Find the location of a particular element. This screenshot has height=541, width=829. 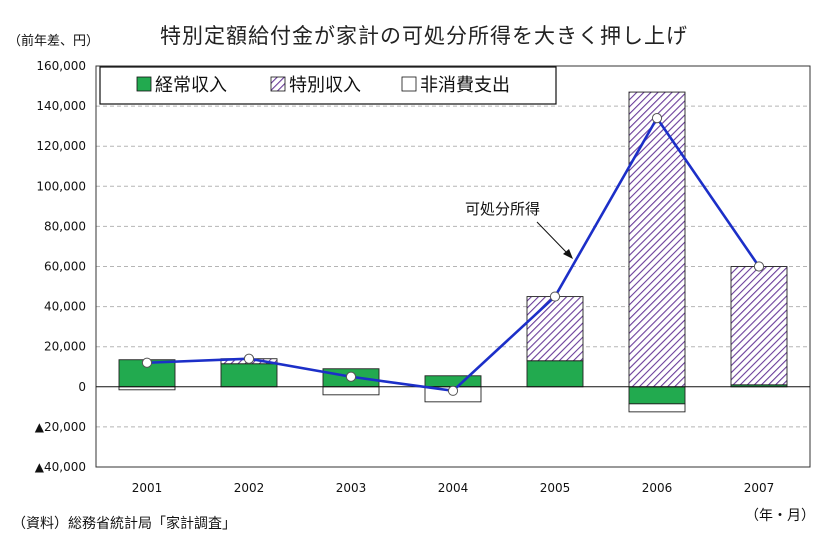

legend-label-non-consumption: 非消費支出 is located at coordinates (465, 85).